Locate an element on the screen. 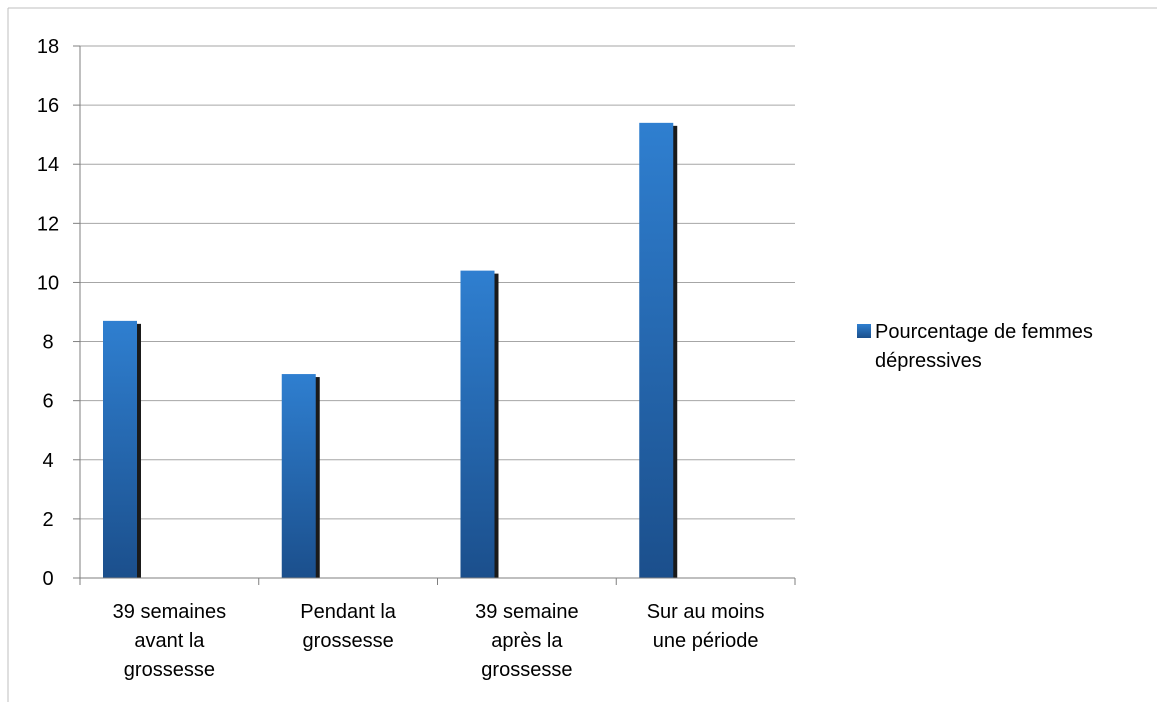 Image resolution: width=1157 pixels, height=702 pixels. y-tick-labels: 0 2 4 6 8 10 12 14 16 18 is located at coordinates (48, 313).